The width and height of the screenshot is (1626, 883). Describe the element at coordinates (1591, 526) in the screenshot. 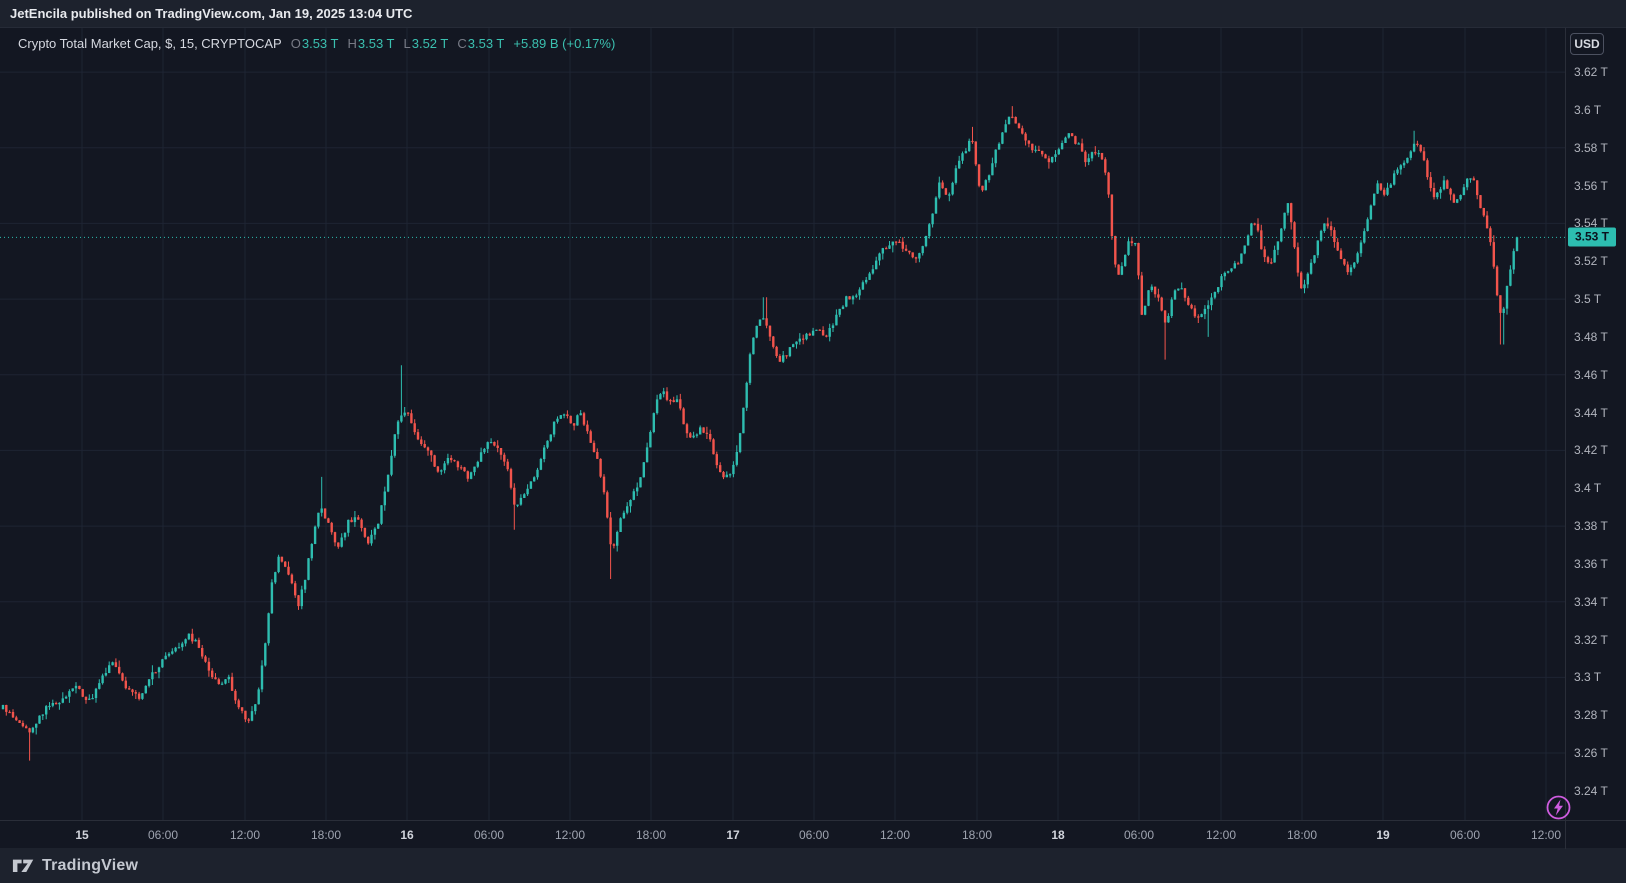

I see `price-tick-label: 3.38 T` at that location.